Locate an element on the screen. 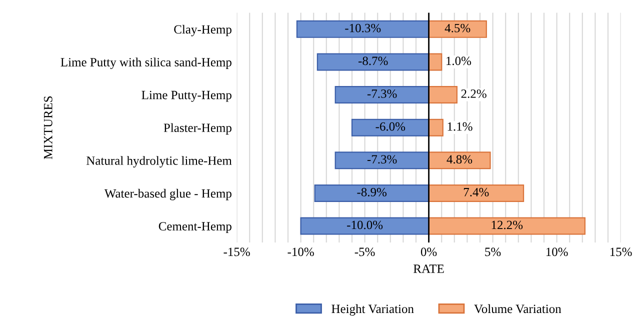 Image resolution: width=640 pixels, height=319 pixels. y-tick-label: Cement-Hemp is located at coordinates (195, 228).